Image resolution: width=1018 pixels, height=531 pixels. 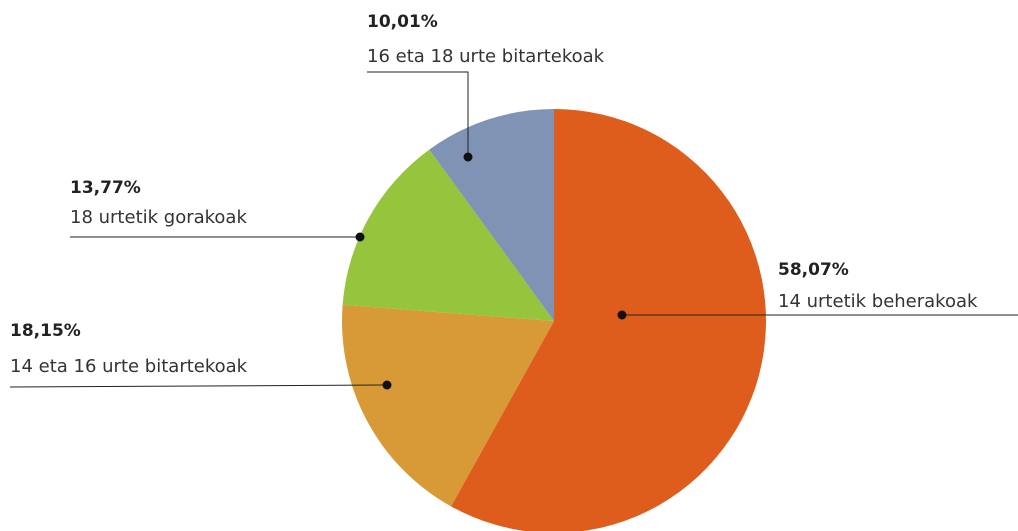 I want to click on value-label: 58,07%, so click(x=813, y=270).